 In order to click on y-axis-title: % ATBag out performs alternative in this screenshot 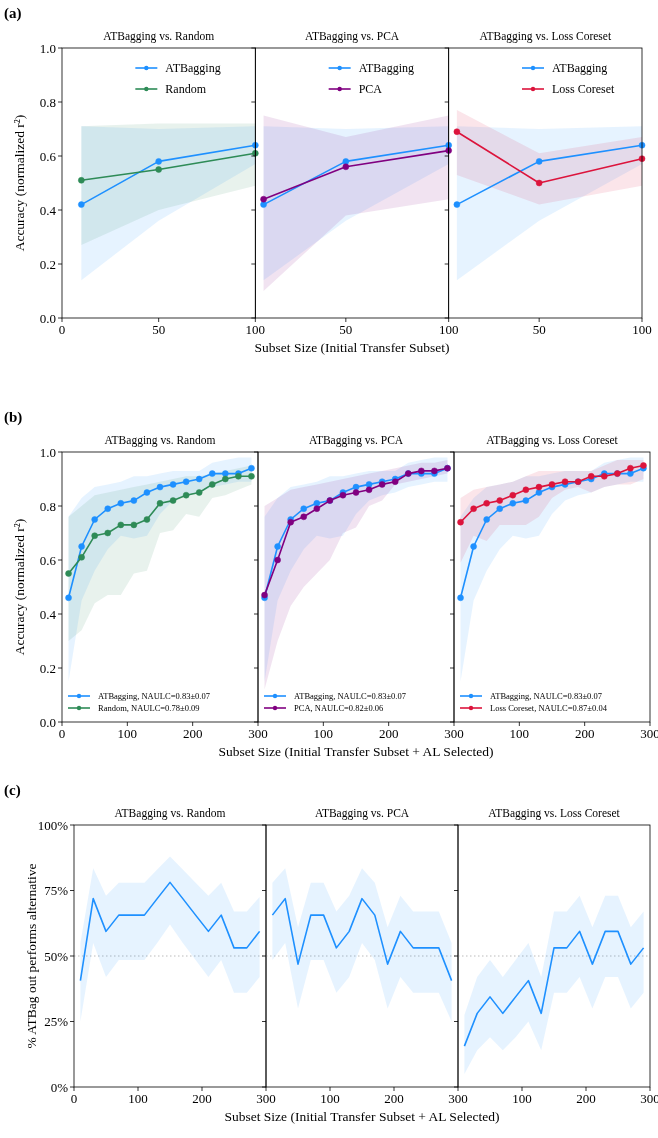, I will do `click(31, 956)`.